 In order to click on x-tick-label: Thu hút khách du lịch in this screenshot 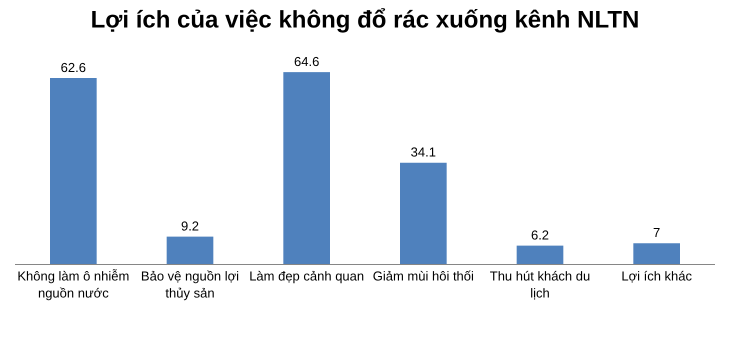, I will do `click(540, 284)`.